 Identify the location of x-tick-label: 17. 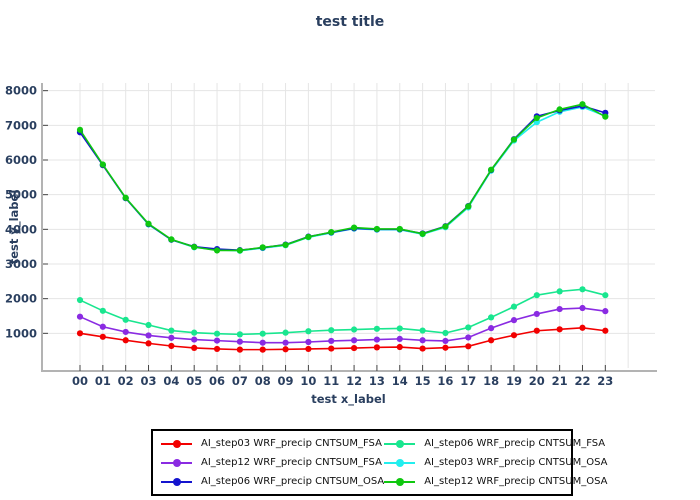
(468, 381).